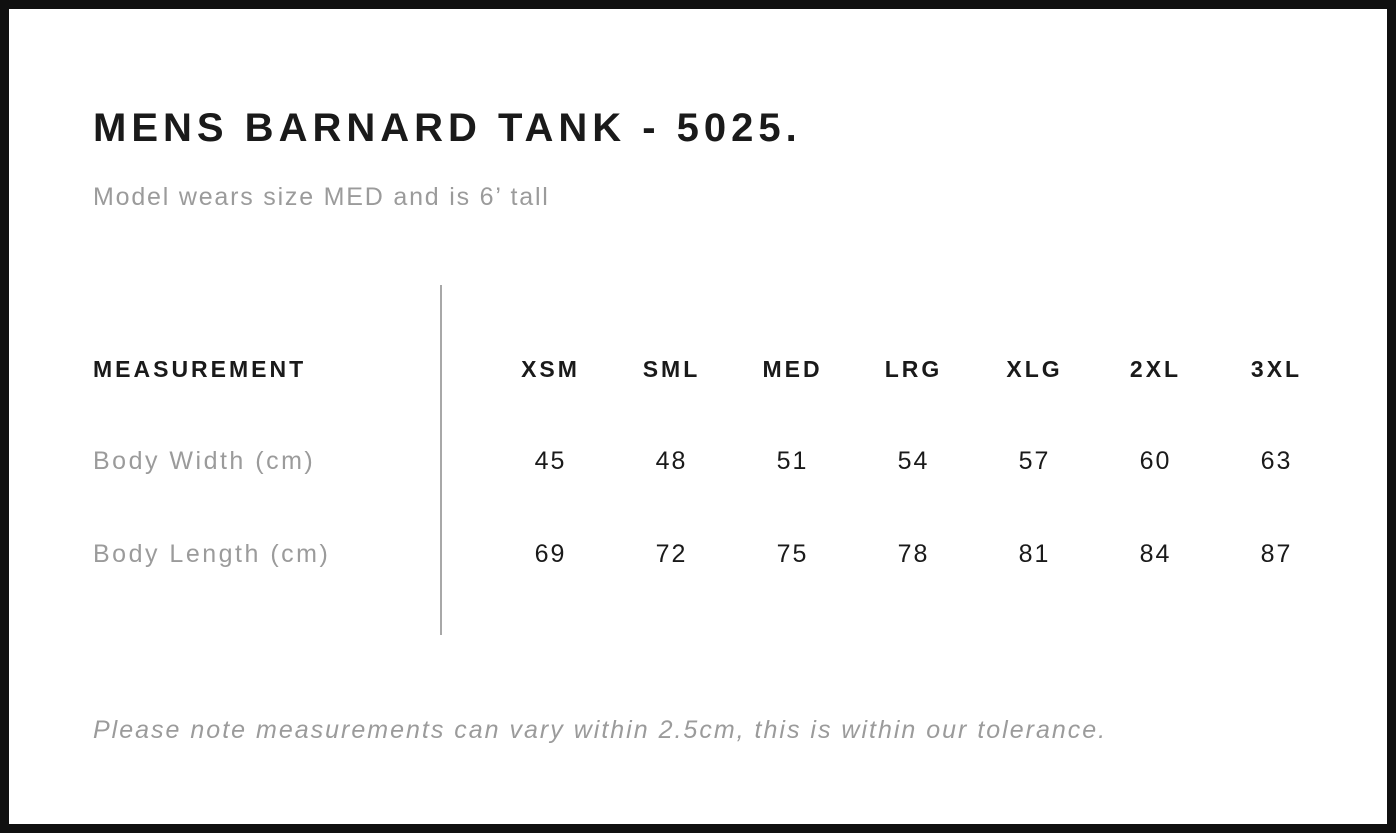 The width and height of the screenshot is (1396, 833). What do you see at coordinates (550, 368) in the screenshot?
I see `size-col-header-xsm: XSM` at bounding box center [550, 368].